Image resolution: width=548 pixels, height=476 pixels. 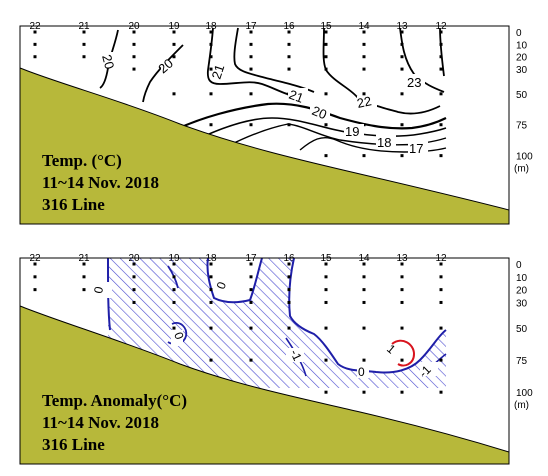 What do you see at coordinates (521, 405) in the screenshot?
I see `depth-unit: (m)` at bounding box center [521, 405].